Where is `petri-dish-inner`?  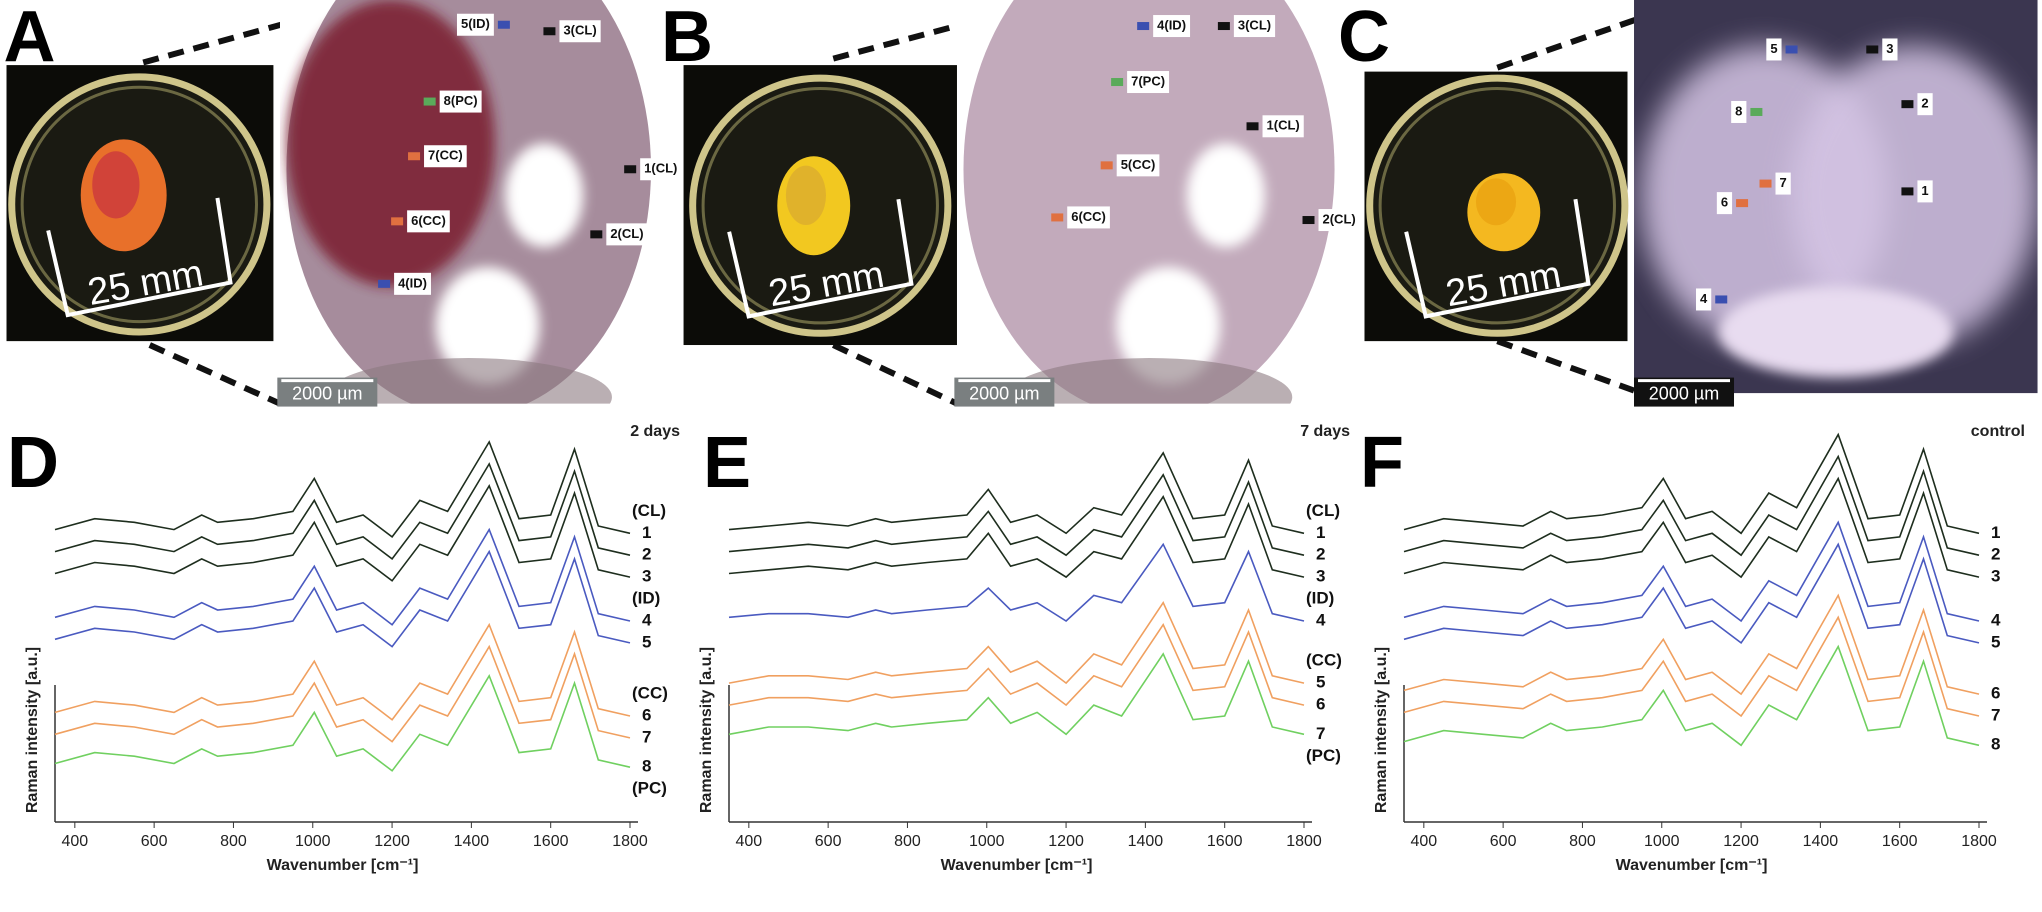
petri-dish-inner is located at coordinates (139, 204).